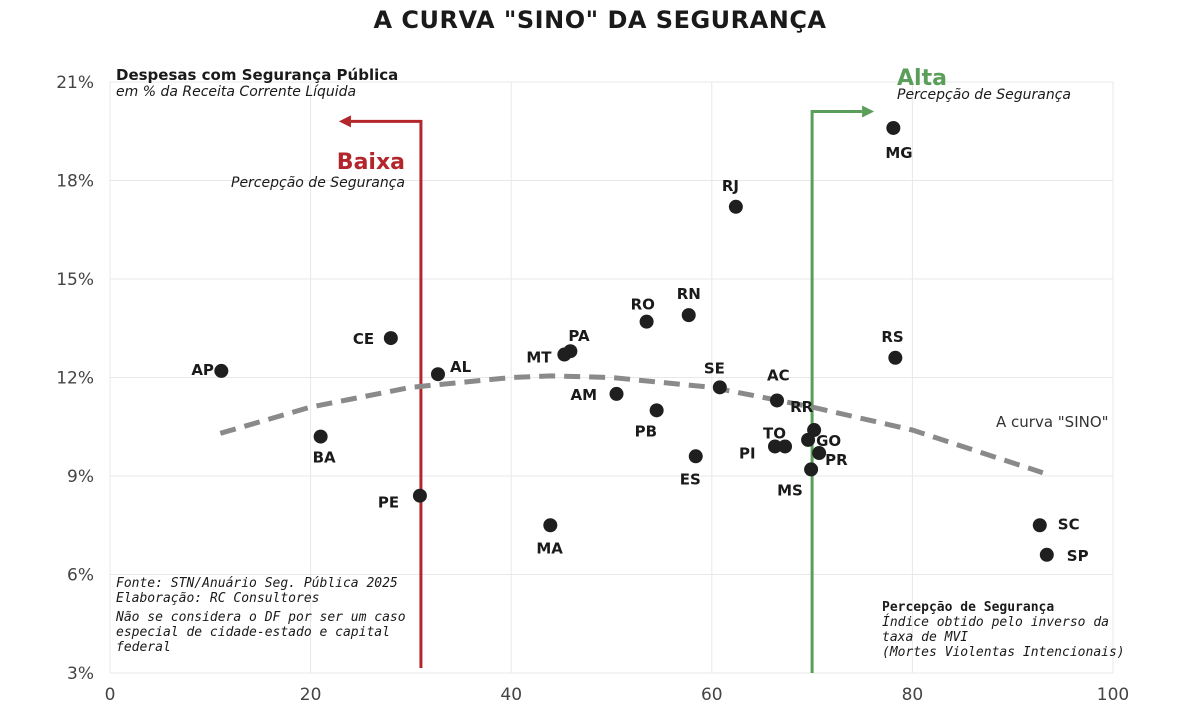  What do you see at coordinates (747, 453) in the screenshot?
I see `point-label: PI` at bounding box center [747, 453].